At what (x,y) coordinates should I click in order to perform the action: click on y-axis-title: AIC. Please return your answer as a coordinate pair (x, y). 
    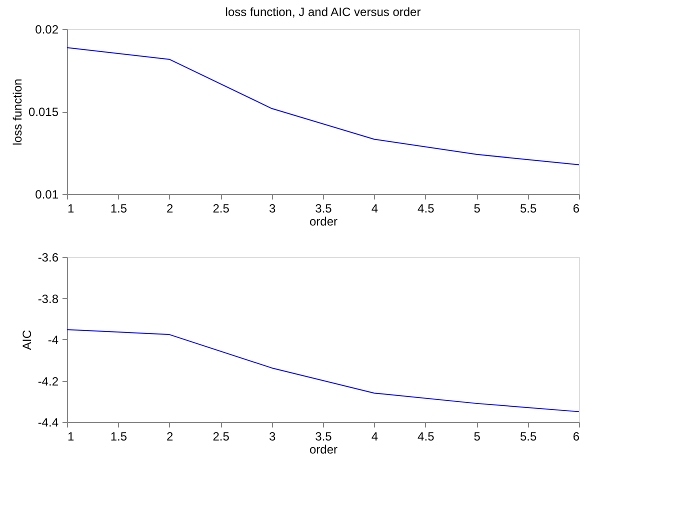
    Looking at the image, I should click on (27, 340).